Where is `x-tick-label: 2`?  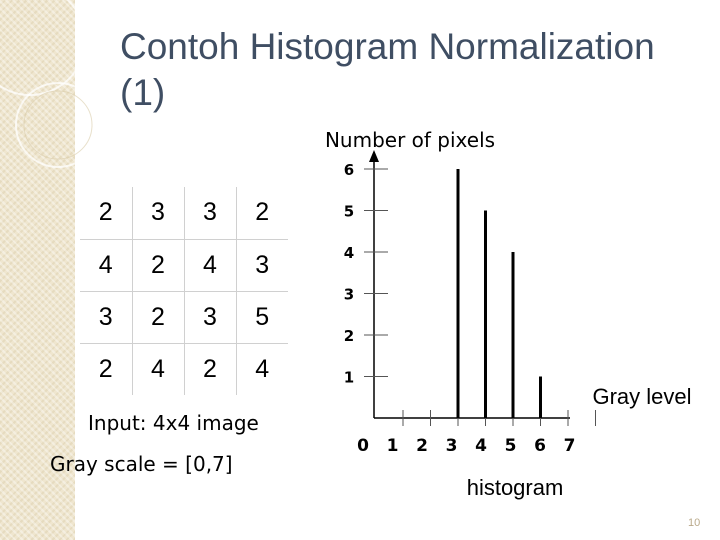 x-tick-label: 2 is located at coordinates (422, 446).